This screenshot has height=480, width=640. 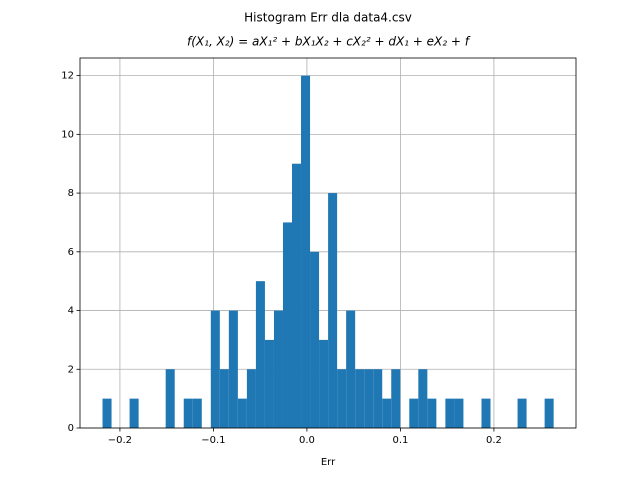 What do you see at coordinates (400, 440) in the screenshot?
I see `x-tick-label: 0.1` at bounding box center [400, 440].